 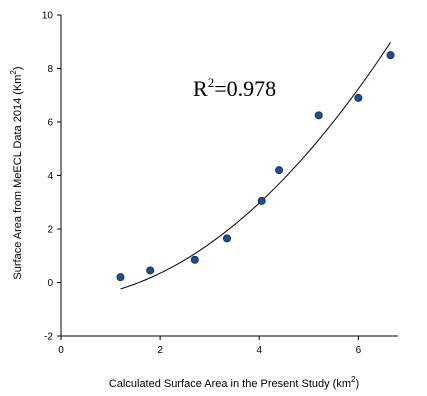 I want to click on r-squared-annotation: R2=0.978, so click(x=234, y=88).